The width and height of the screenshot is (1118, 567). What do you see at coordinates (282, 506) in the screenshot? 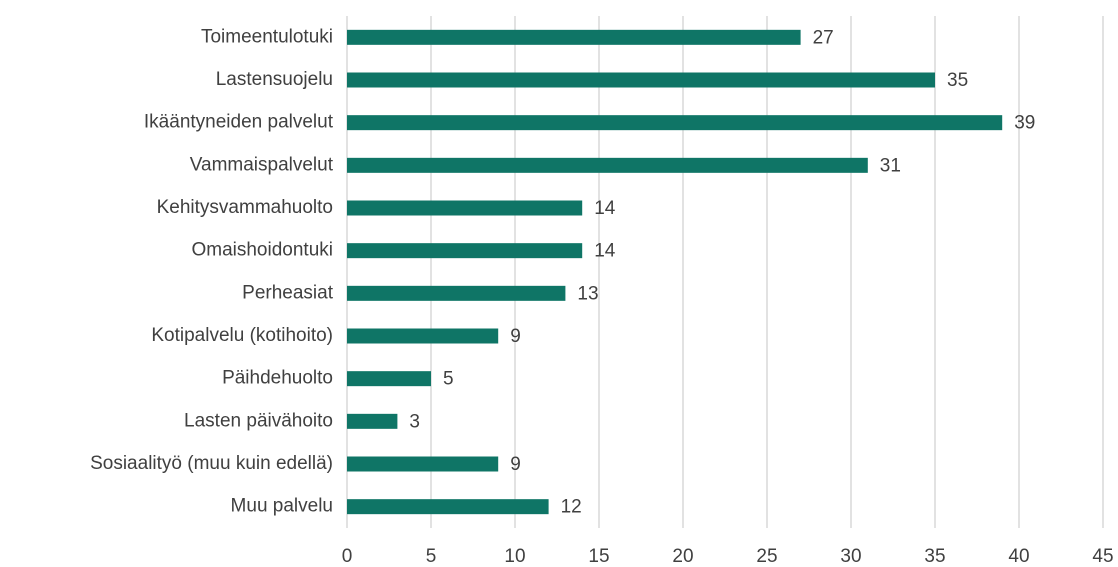
I see `y-tick-label: Muu palvelu` at bounding box center [282, 506].